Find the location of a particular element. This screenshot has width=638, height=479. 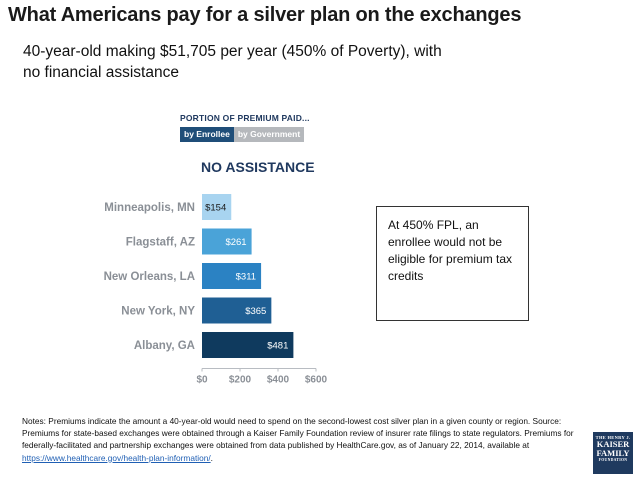

data-label: $154 is located at coordinates (215, 208).